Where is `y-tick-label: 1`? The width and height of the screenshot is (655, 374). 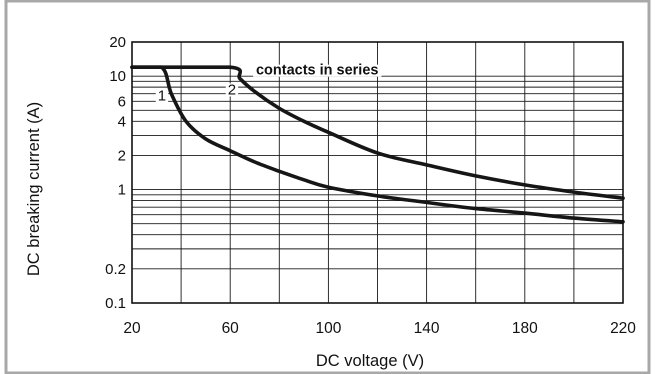
y-tick-label: 1 is located at coordinates (122, 190).